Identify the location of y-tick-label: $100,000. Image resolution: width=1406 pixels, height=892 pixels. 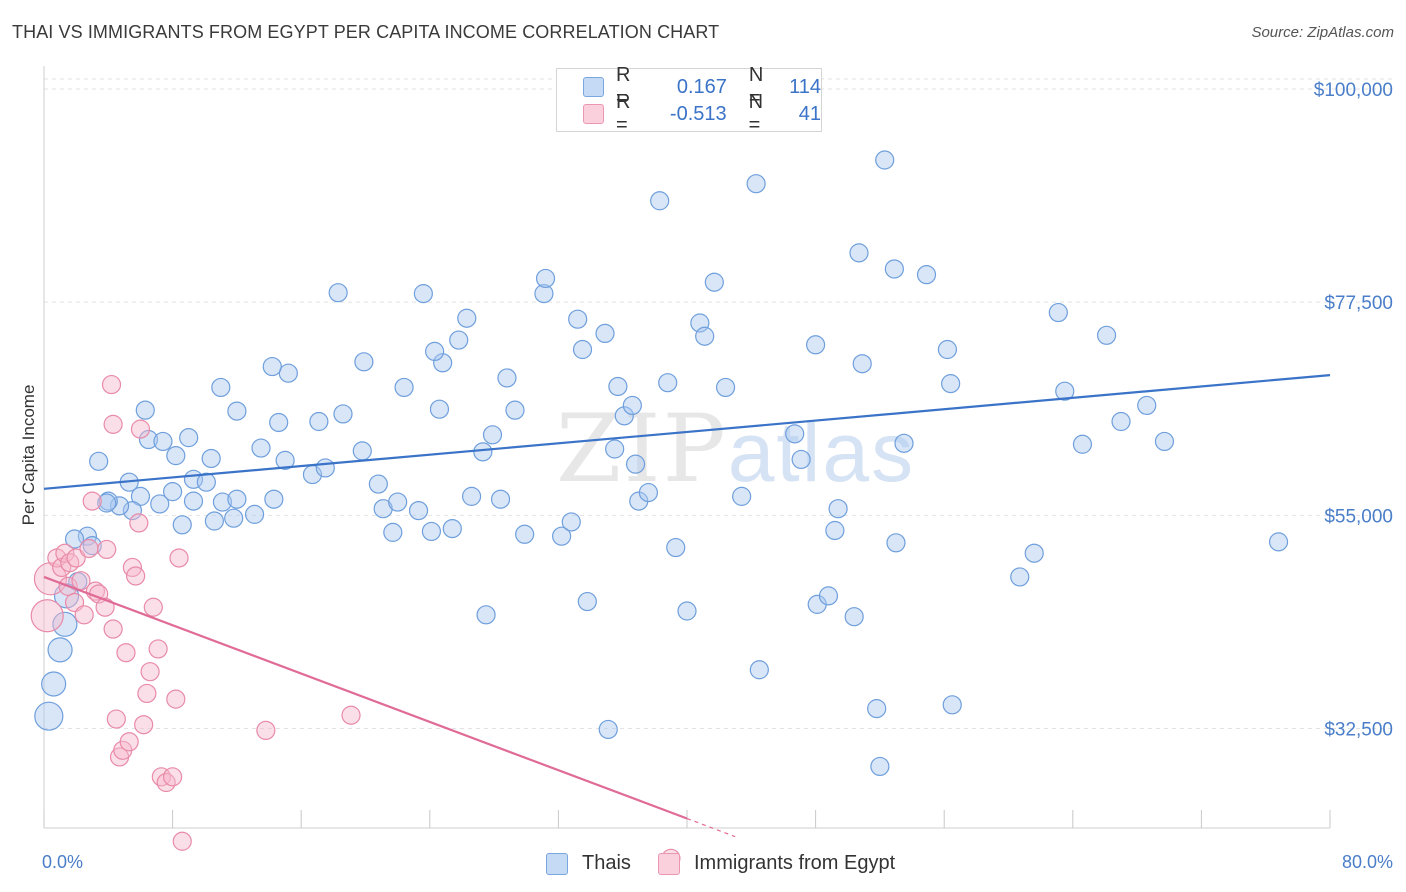
(1353, 90).